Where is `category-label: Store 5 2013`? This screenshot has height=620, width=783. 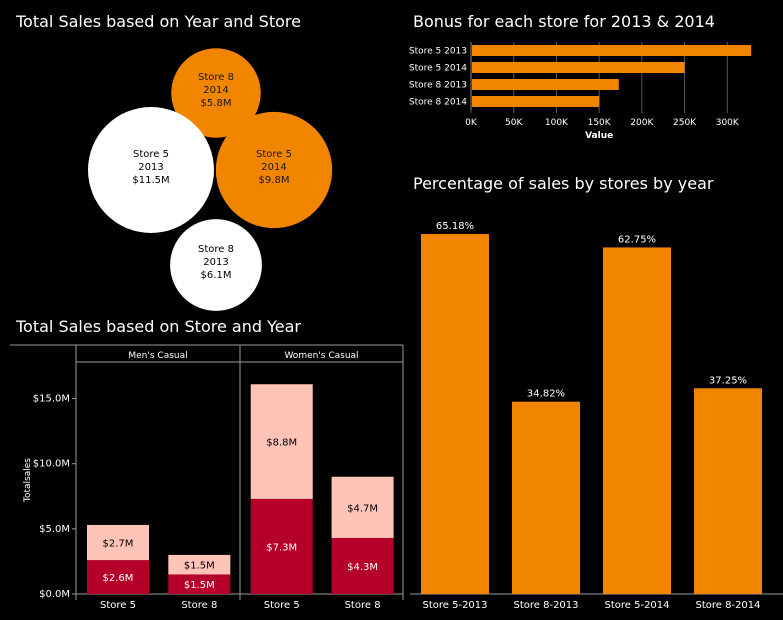
category-label: Store 5 2013 is located at coordinates (438, 52).